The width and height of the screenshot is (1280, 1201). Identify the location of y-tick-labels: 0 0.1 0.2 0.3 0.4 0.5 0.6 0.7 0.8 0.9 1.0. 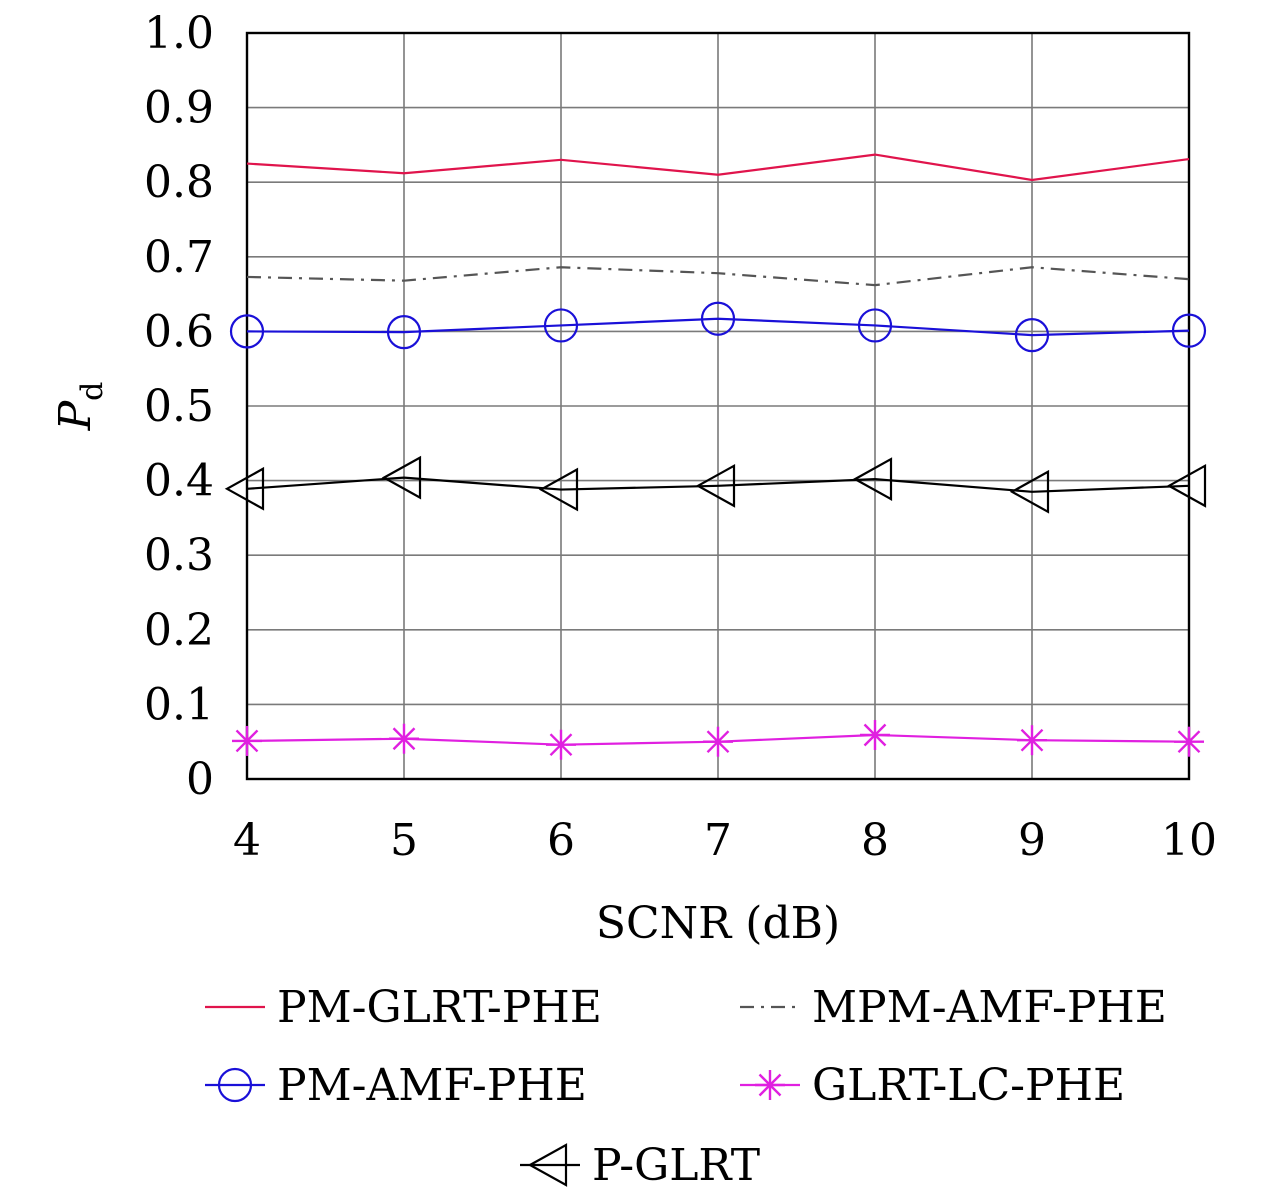
(179, 406).